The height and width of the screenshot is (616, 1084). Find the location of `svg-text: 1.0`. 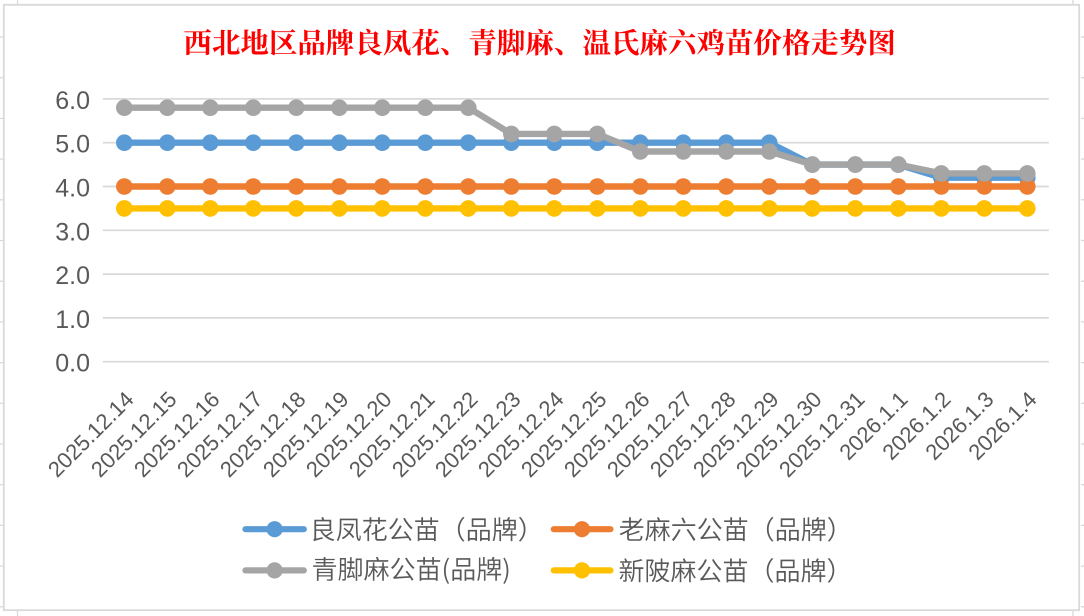

svg-text: 1.0 is located at coordinates (72, 320).